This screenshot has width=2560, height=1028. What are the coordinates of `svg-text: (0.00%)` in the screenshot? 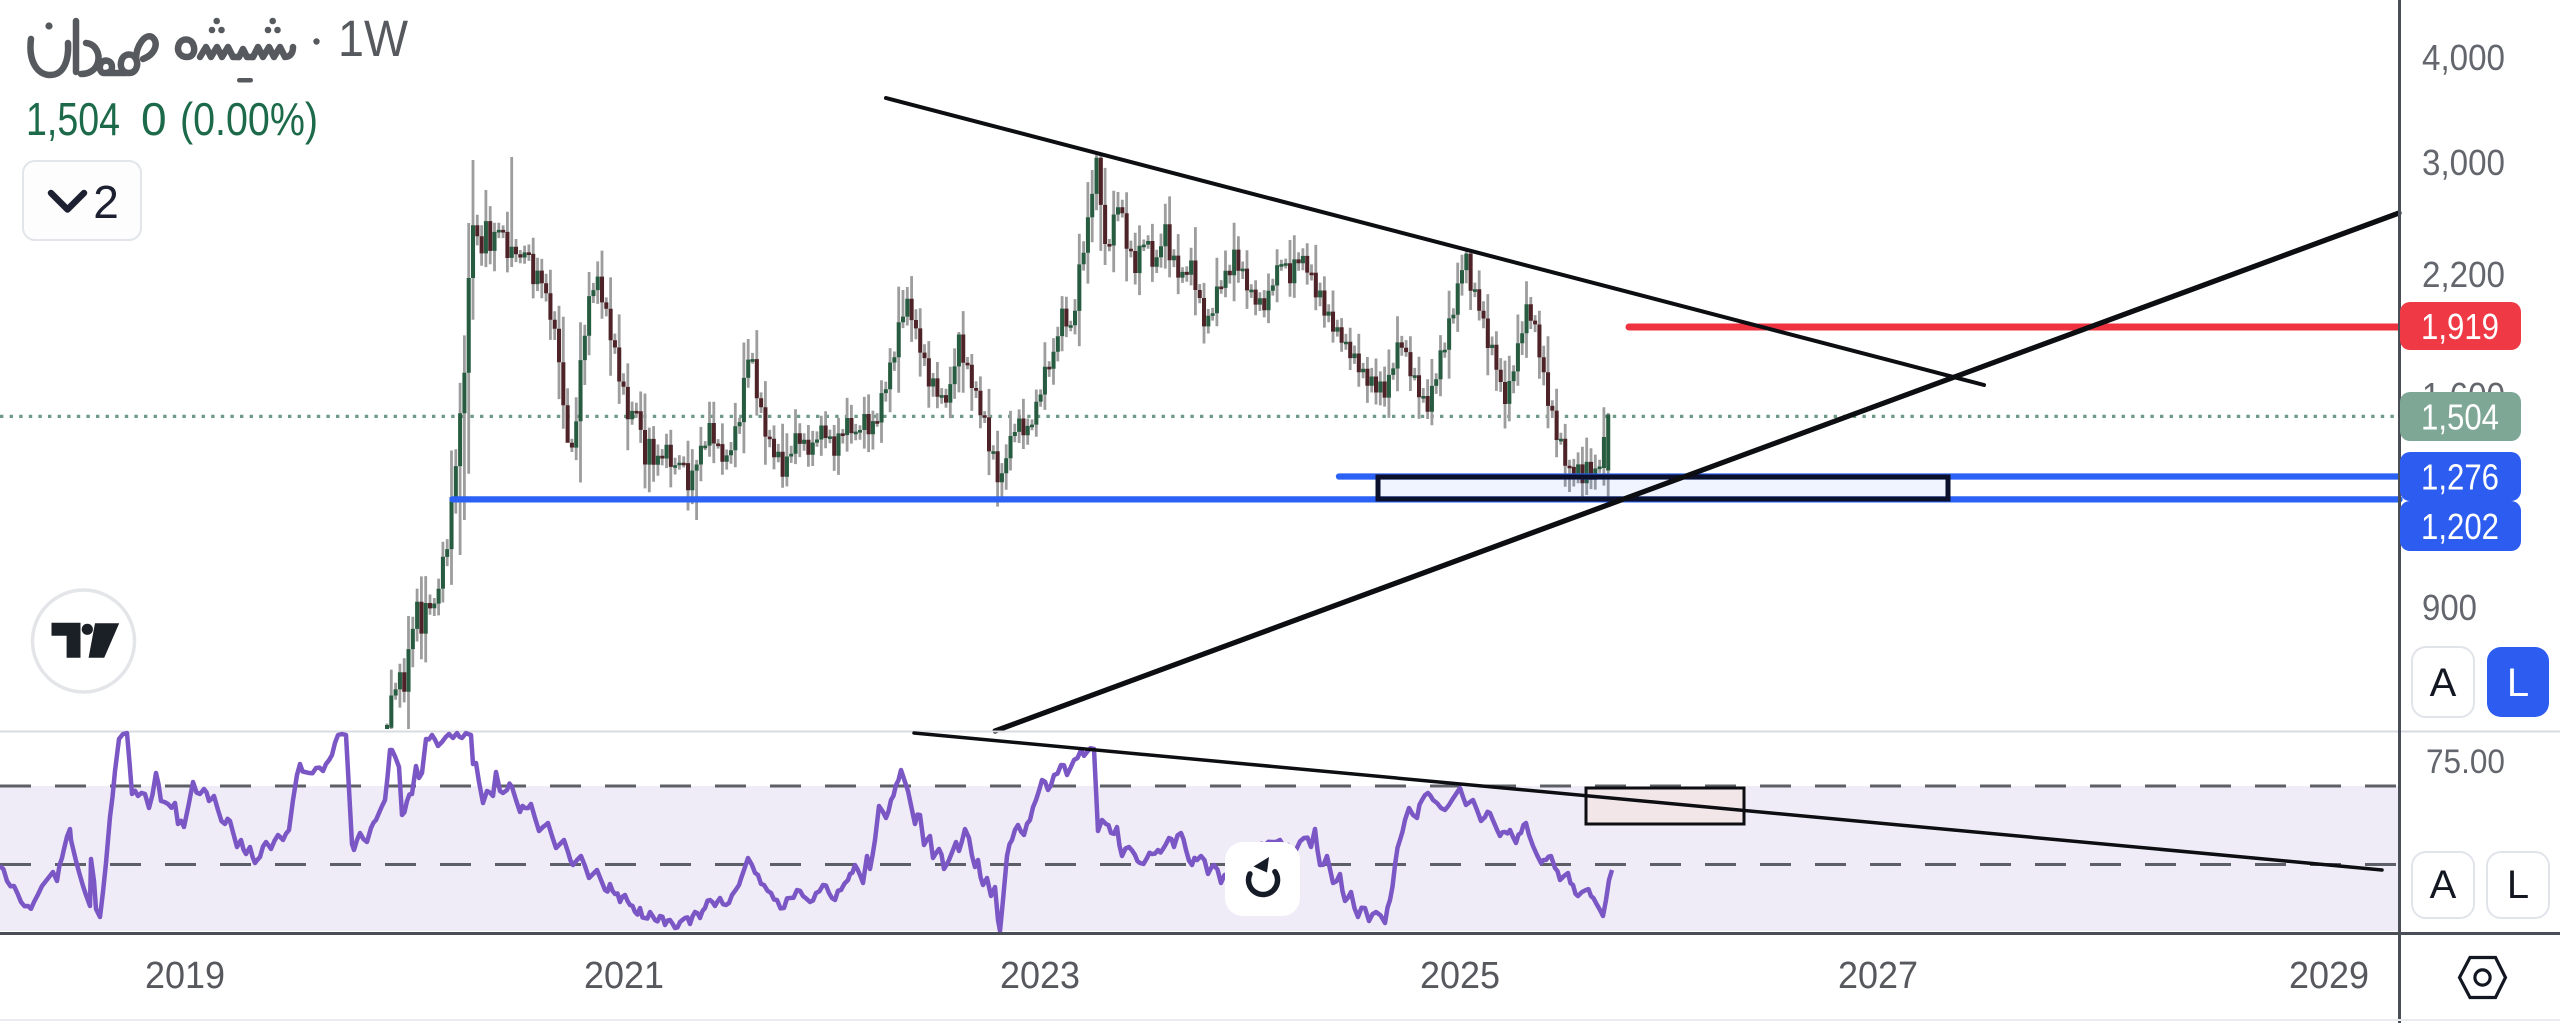 It's located at (249, 119).